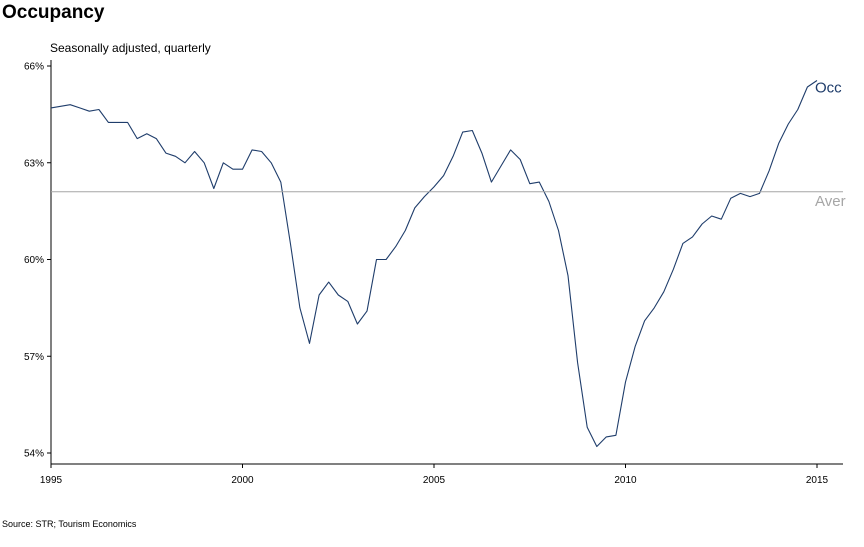  I want to click on x-tick-label: 2000, so click(242, 480).